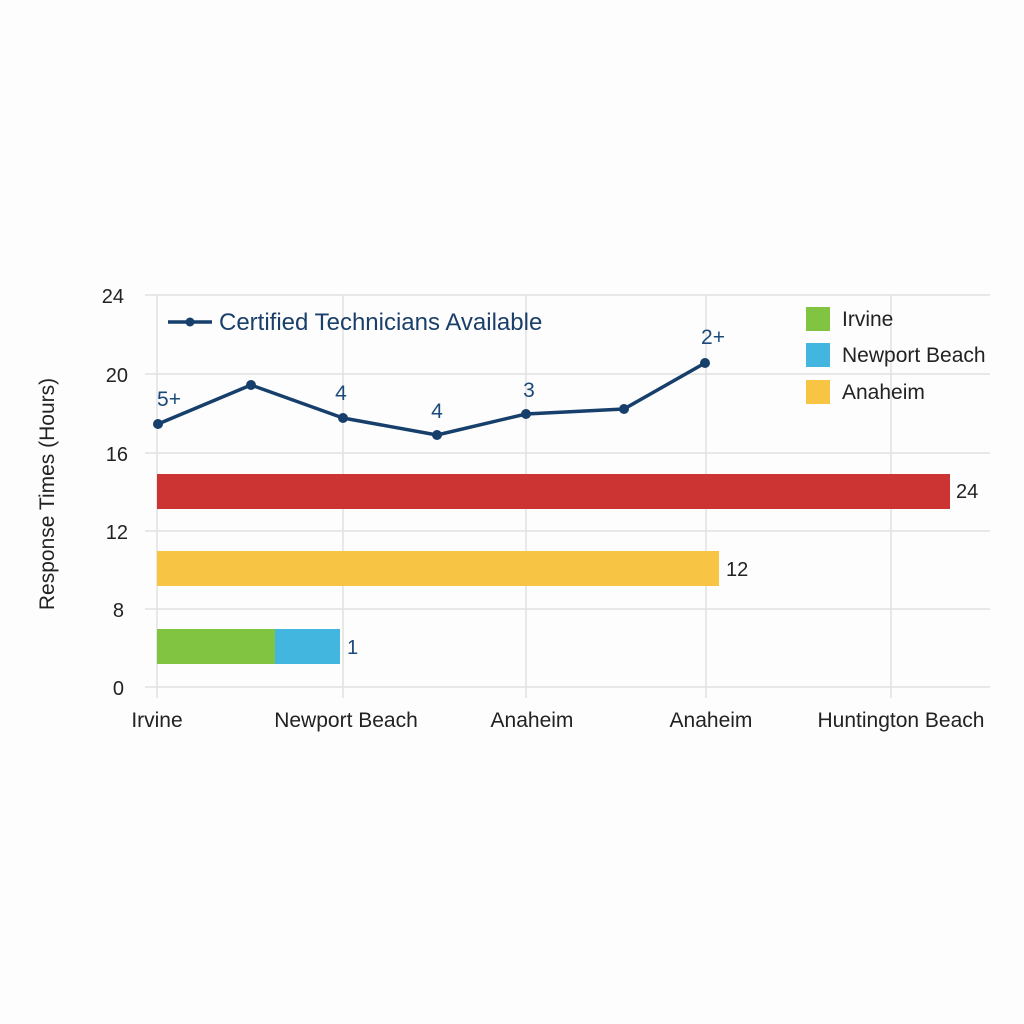 This screenshot has width=1024, height=1024. What do you see at coordinates (47, 494) in the screenshot?
I see `y-axis-label: Response Times (Hours)` at bounding box center [47, 494].